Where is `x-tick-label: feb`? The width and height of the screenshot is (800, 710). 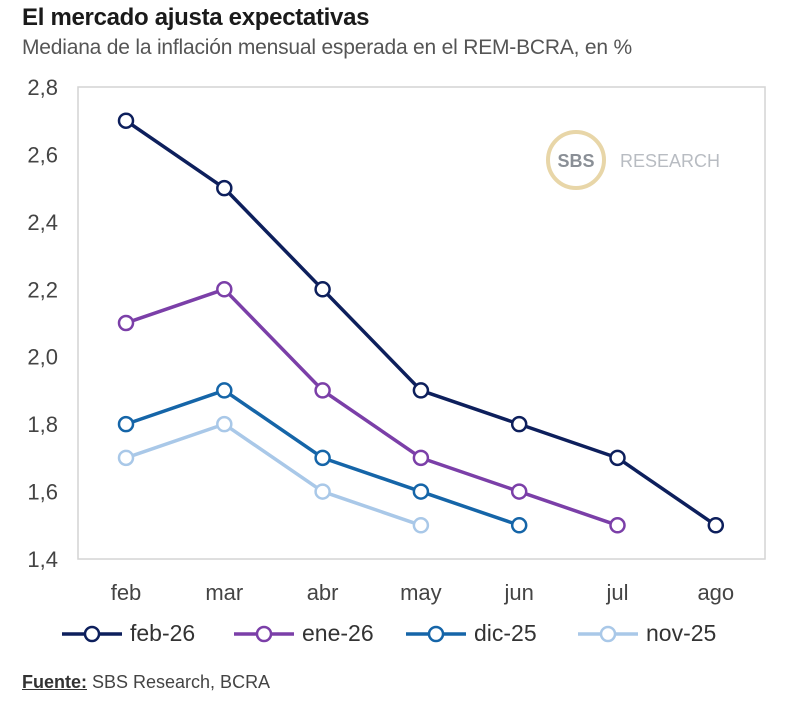
x-tick-label: feb is located at coordinates (126, 592).